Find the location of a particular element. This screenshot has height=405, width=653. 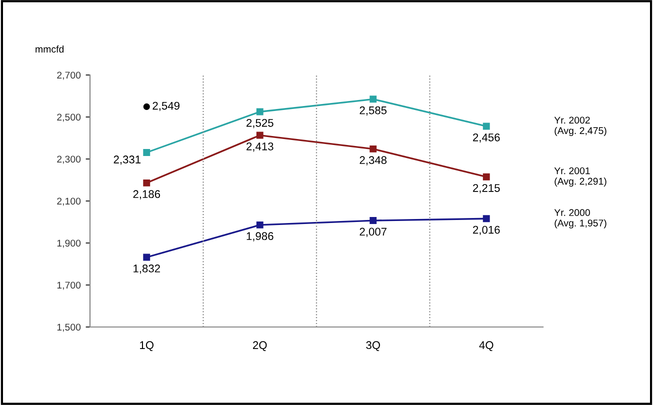

text: Yr. 2002 (Avg. 2,475) is located at coordinates (580, 126).